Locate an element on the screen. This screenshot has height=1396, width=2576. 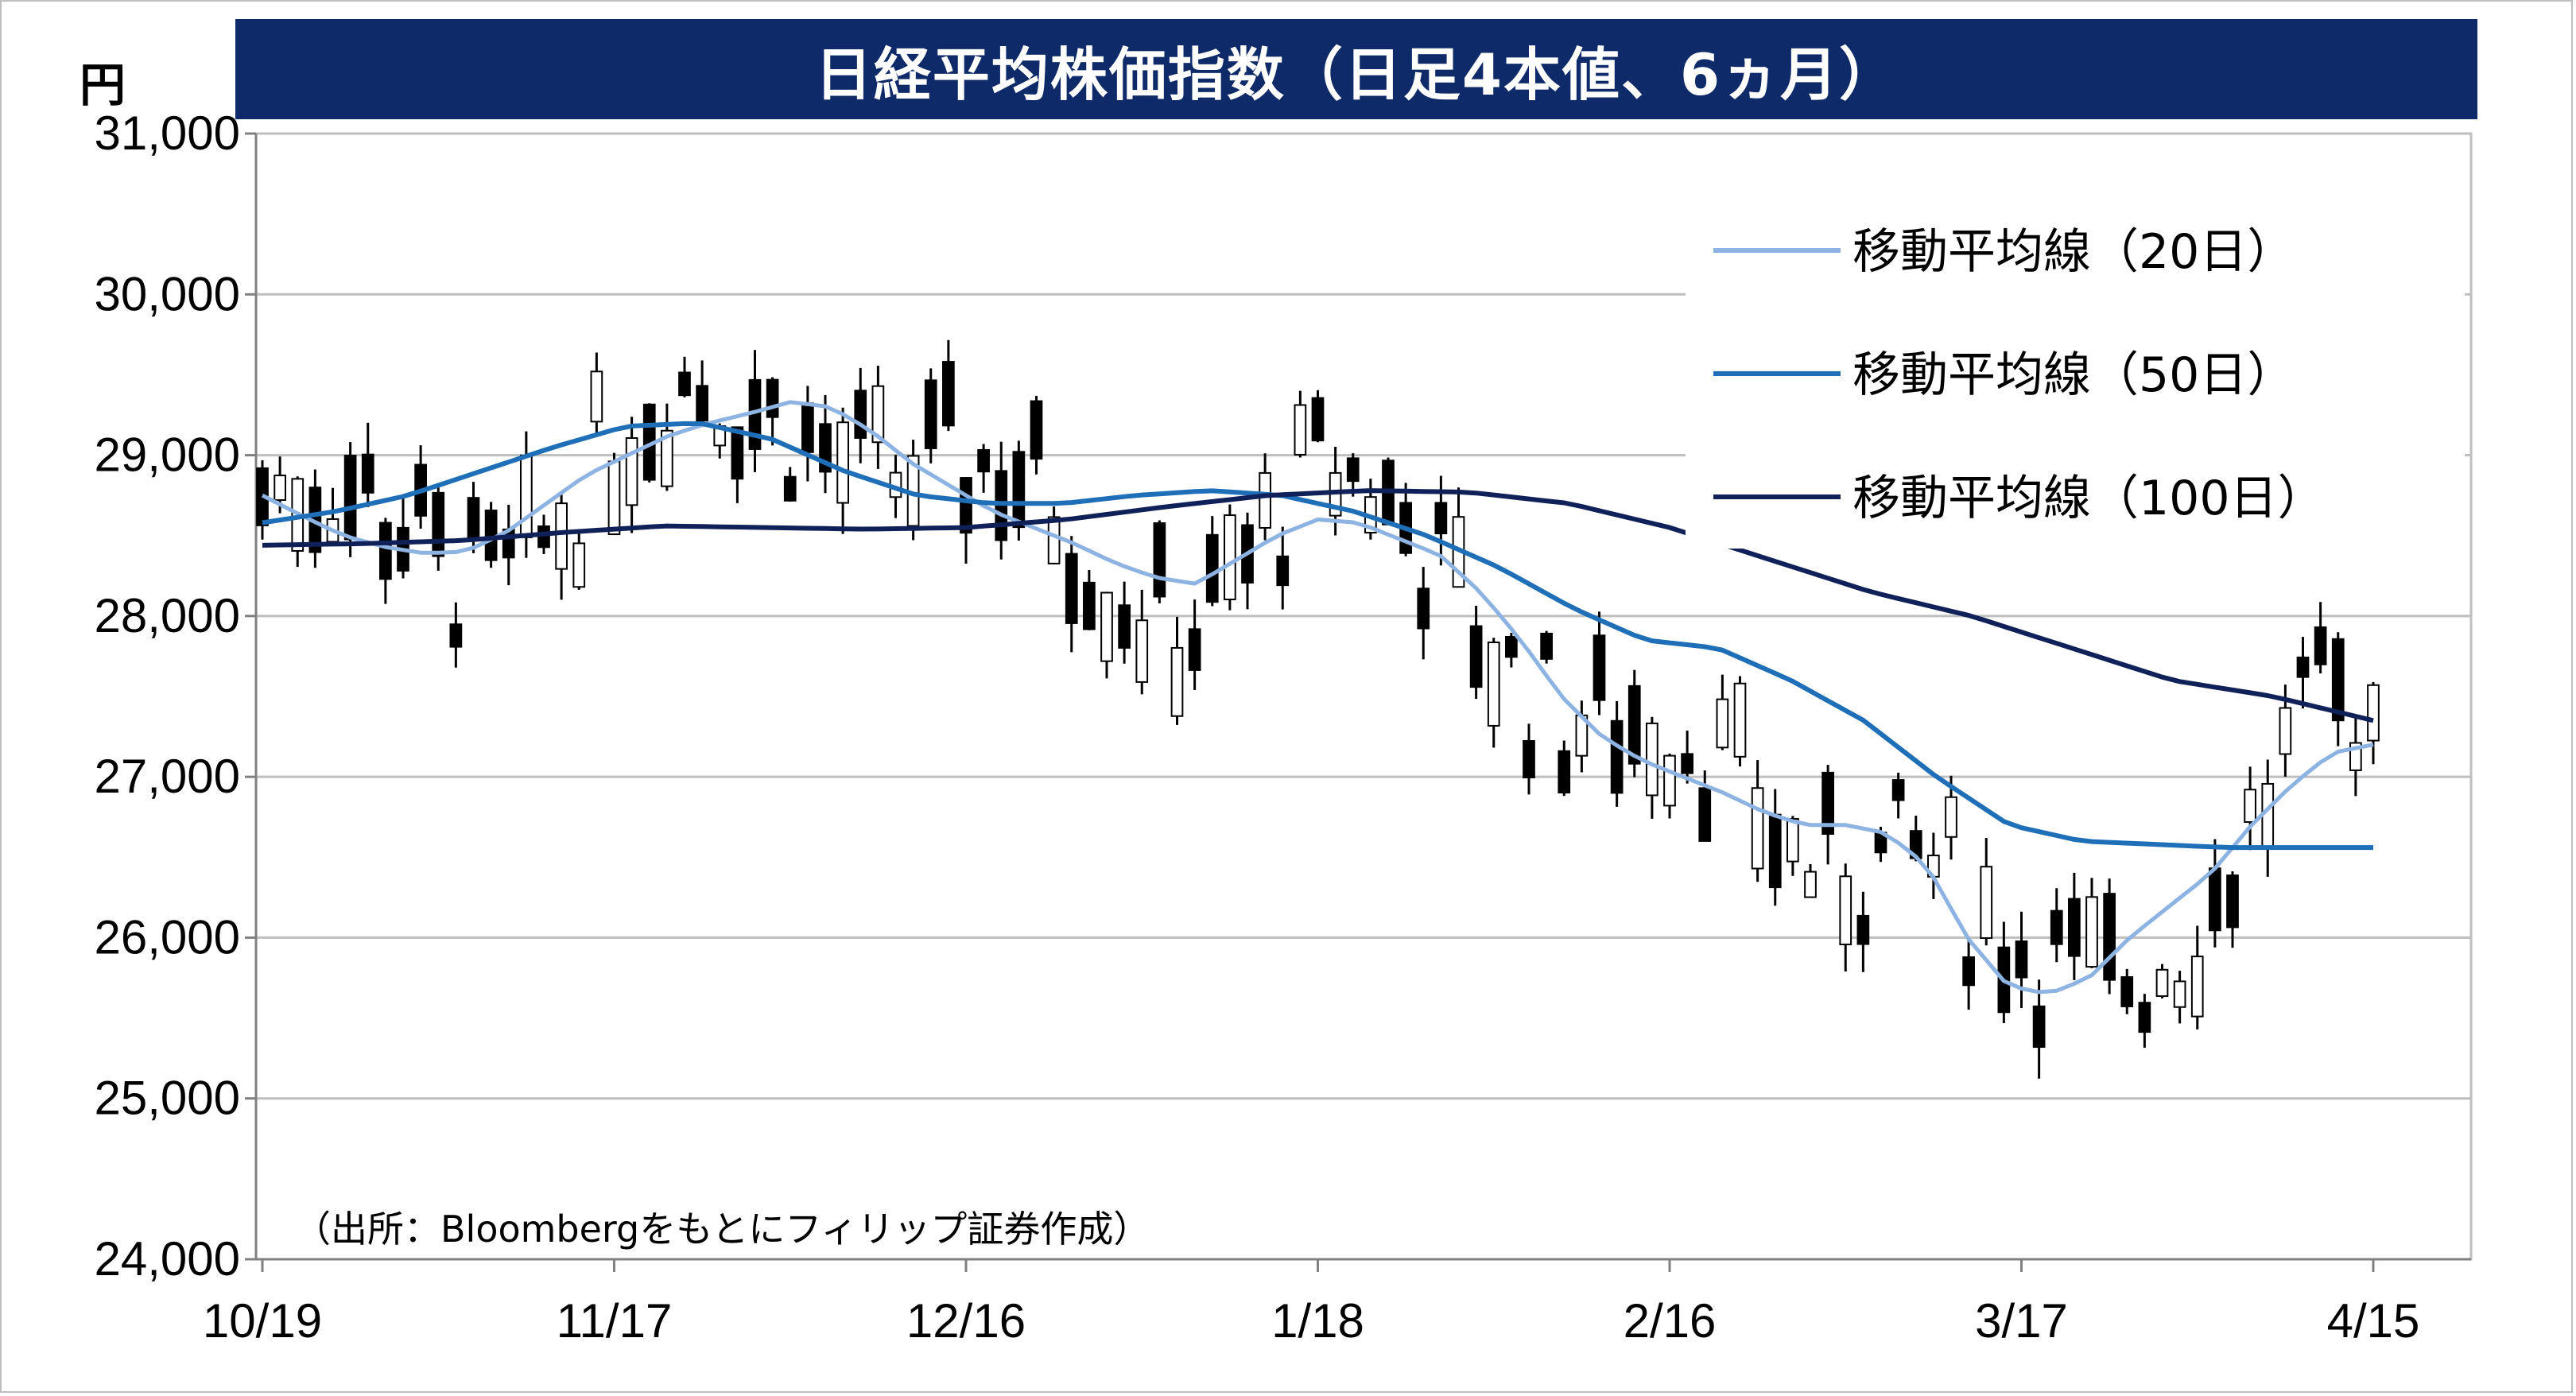
legend-label-ma50: 移動平均線（50日） is located at coordinates (2074, 375).